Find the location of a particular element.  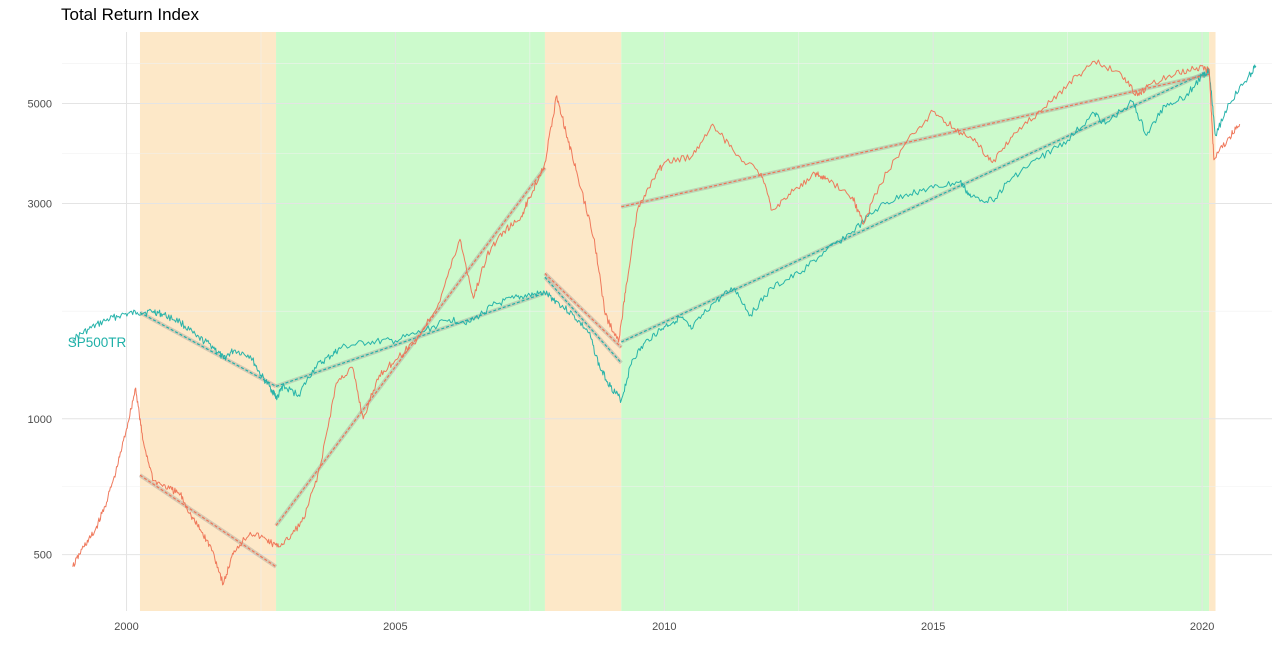

y-tick-label-3000: 3000 is located at coordinates (40, 205).